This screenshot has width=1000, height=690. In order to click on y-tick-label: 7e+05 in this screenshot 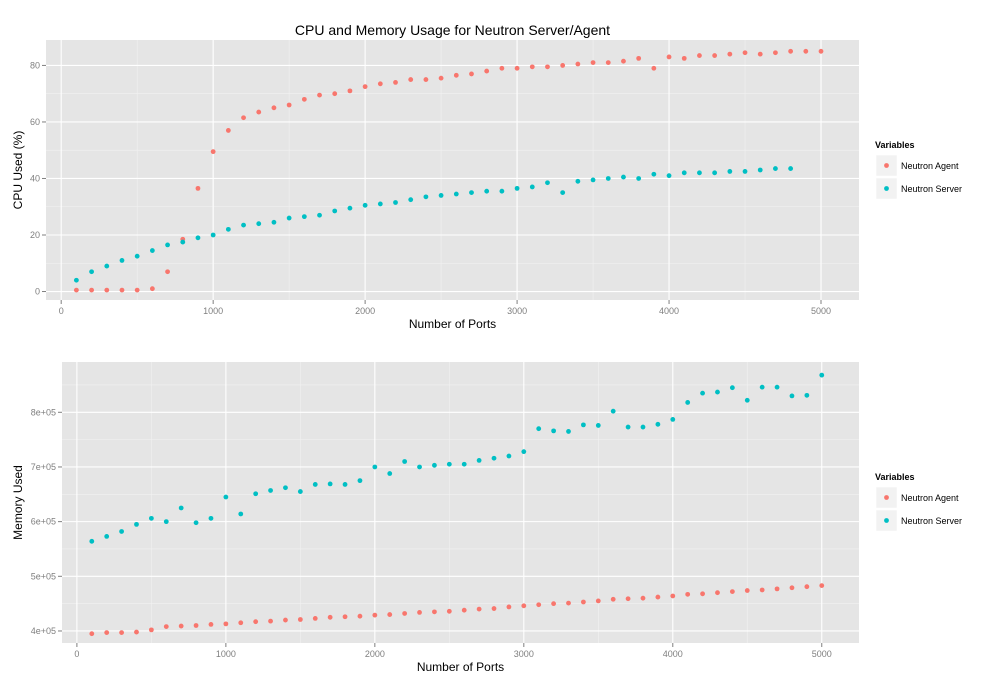, I will do `click(43, 467)`.